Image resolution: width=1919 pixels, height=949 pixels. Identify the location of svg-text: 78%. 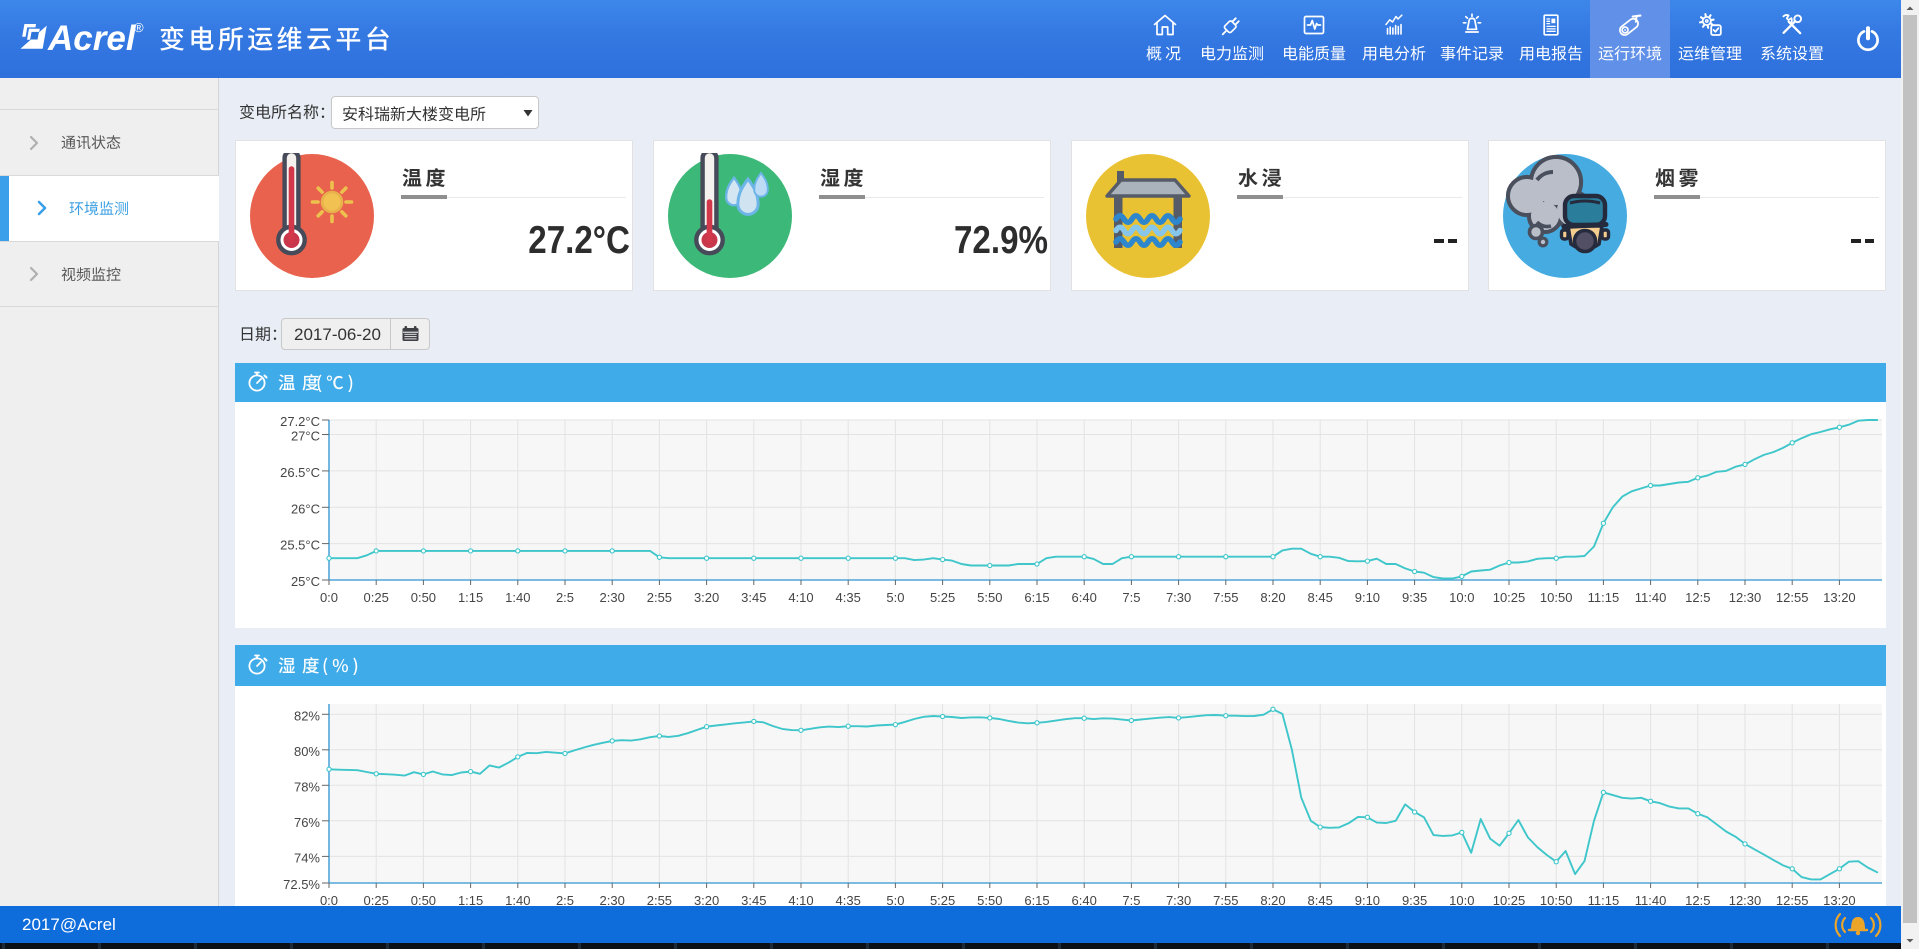
(307, 786).